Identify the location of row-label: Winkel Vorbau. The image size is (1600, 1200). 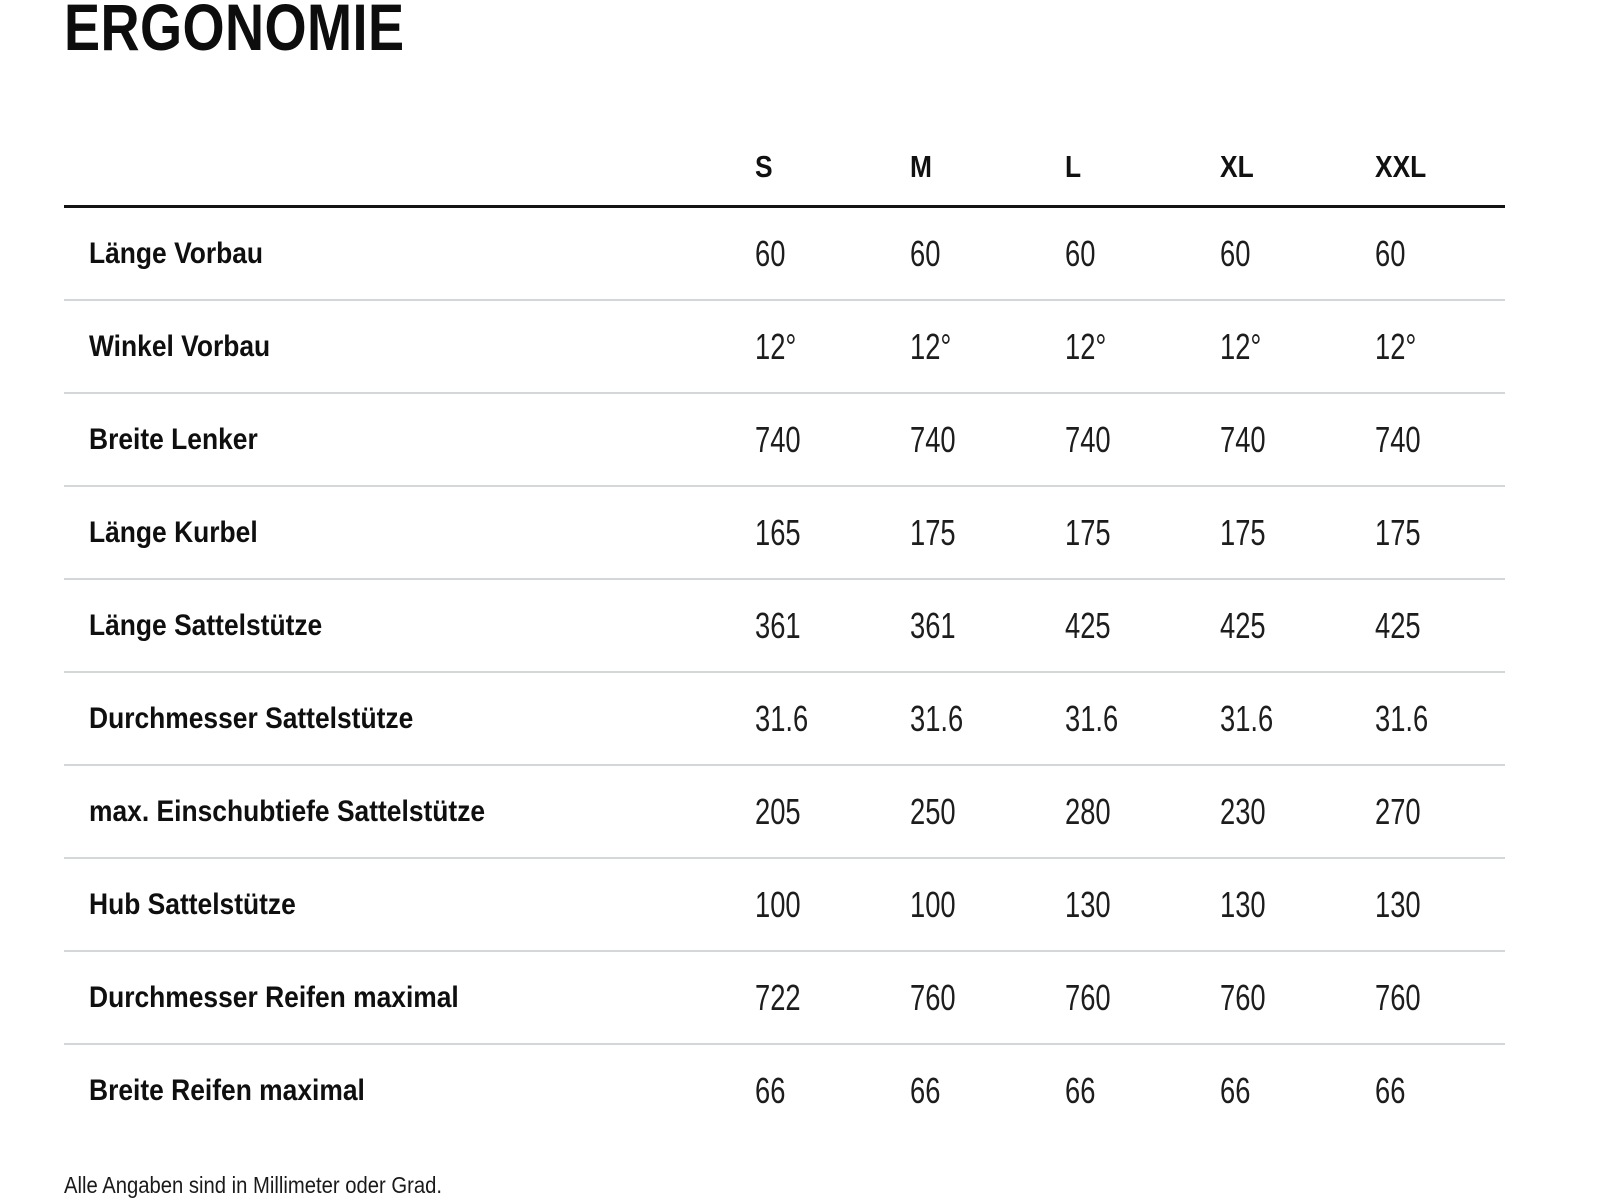
(397, 347).